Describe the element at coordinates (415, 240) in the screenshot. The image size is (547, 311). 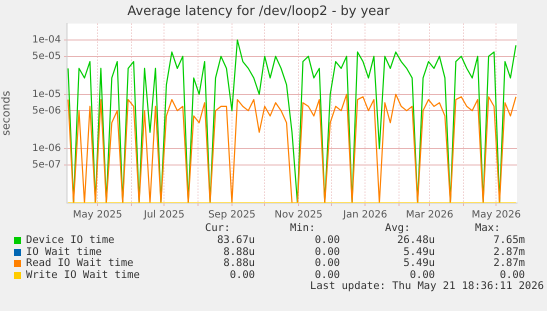
I see `text: 26.48u` at that location.